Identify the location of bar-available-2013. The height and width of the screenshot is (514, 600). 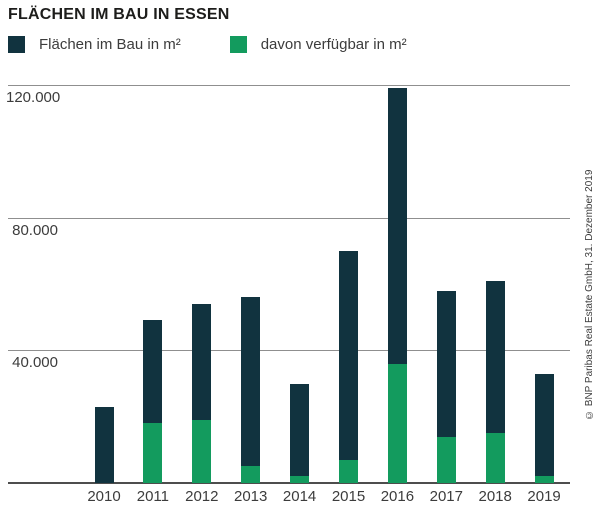
(251, 474).